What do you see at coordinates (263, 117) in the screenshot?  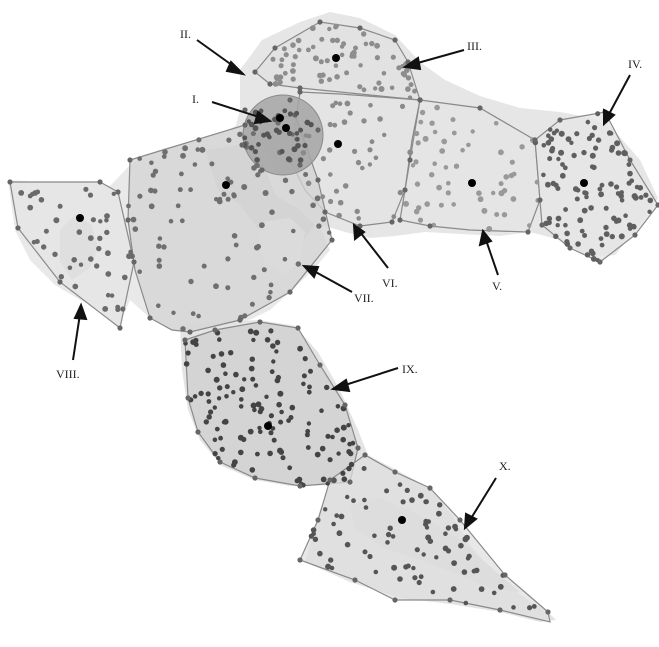 I see `arrow-i-head` at bounding box center [263, 117].